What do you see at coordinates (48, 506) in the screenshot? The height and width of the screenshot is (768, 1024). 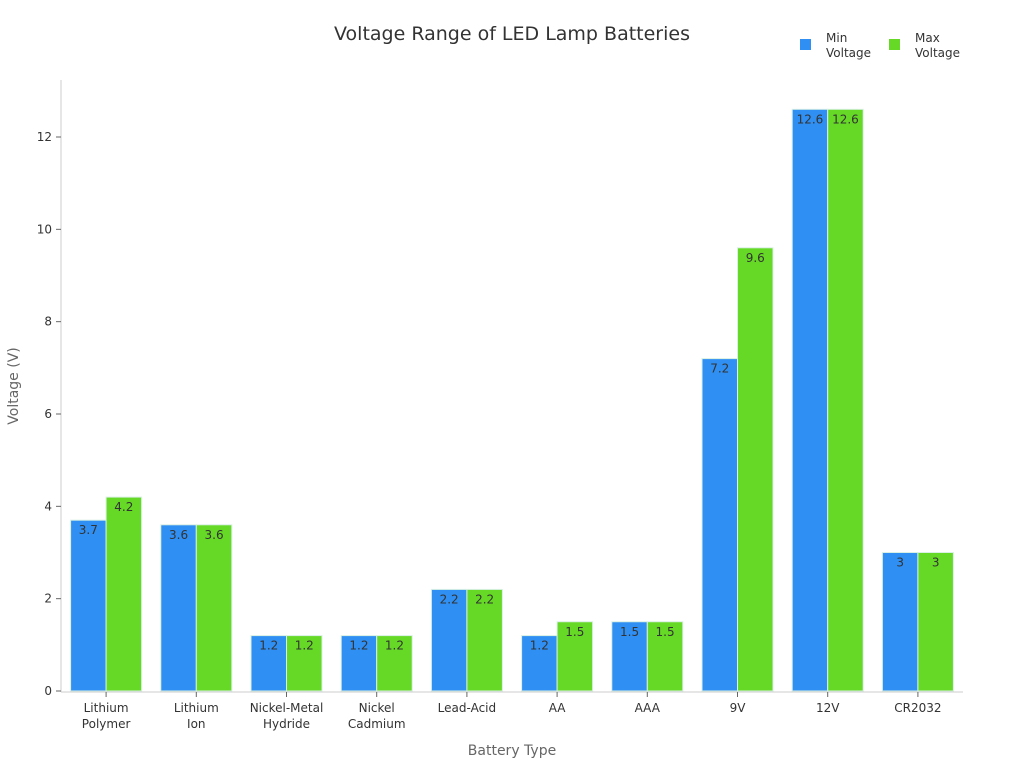 I see `y-tick-label: 4` at bounding box center [48, 506].